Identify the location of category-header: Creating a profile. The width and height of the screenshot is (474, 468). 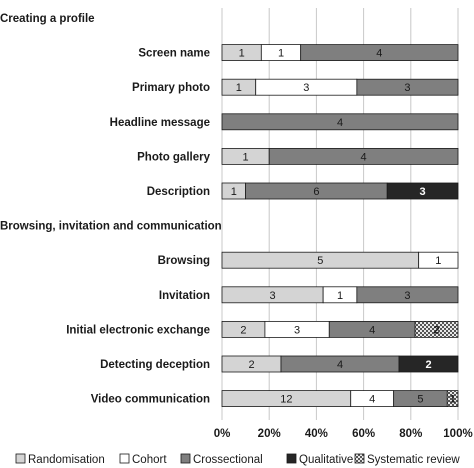
(47, 19).